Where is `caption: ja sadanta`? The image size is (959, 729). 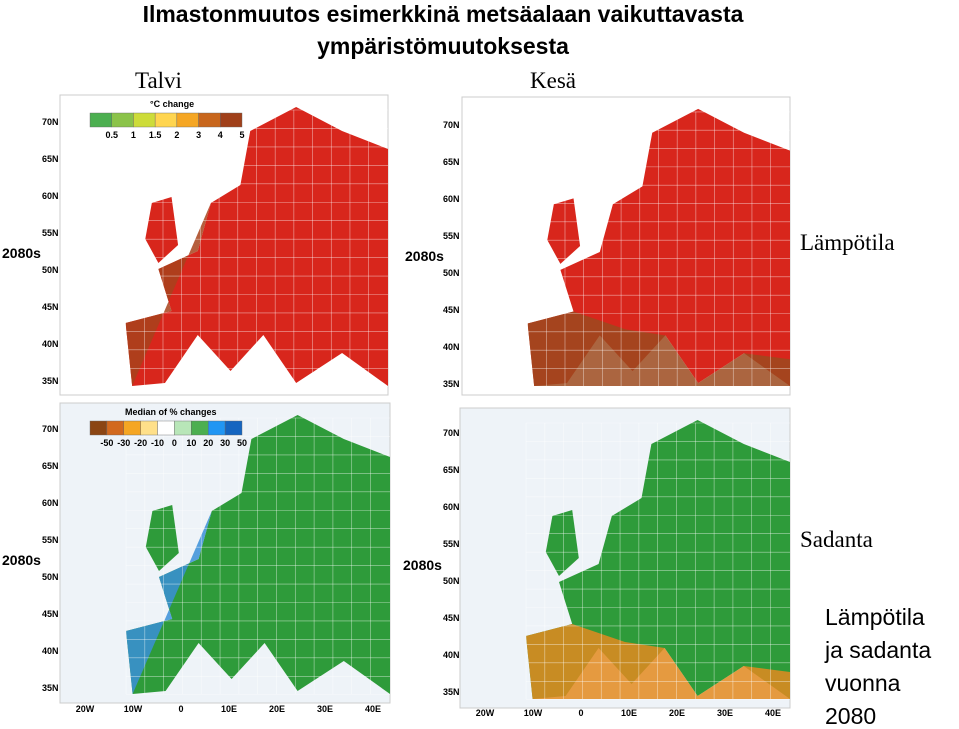
caption: ja sadanta is located at coordinates (877, 650).